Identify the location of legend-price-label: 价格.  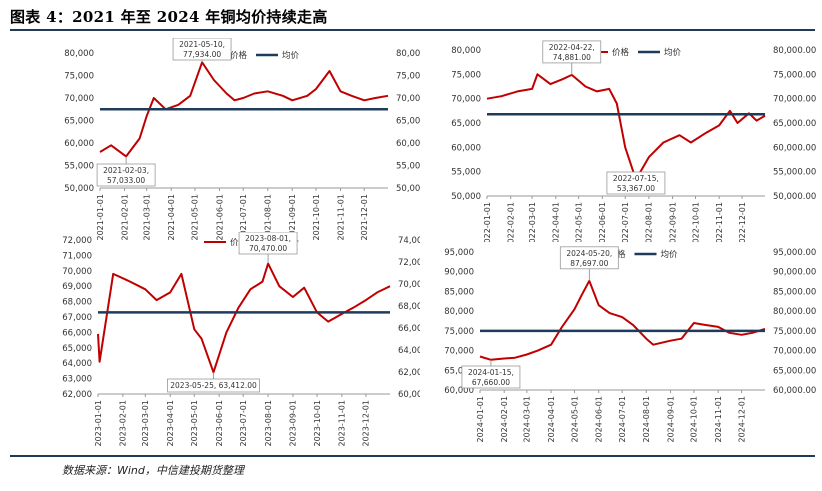
(239, 55).